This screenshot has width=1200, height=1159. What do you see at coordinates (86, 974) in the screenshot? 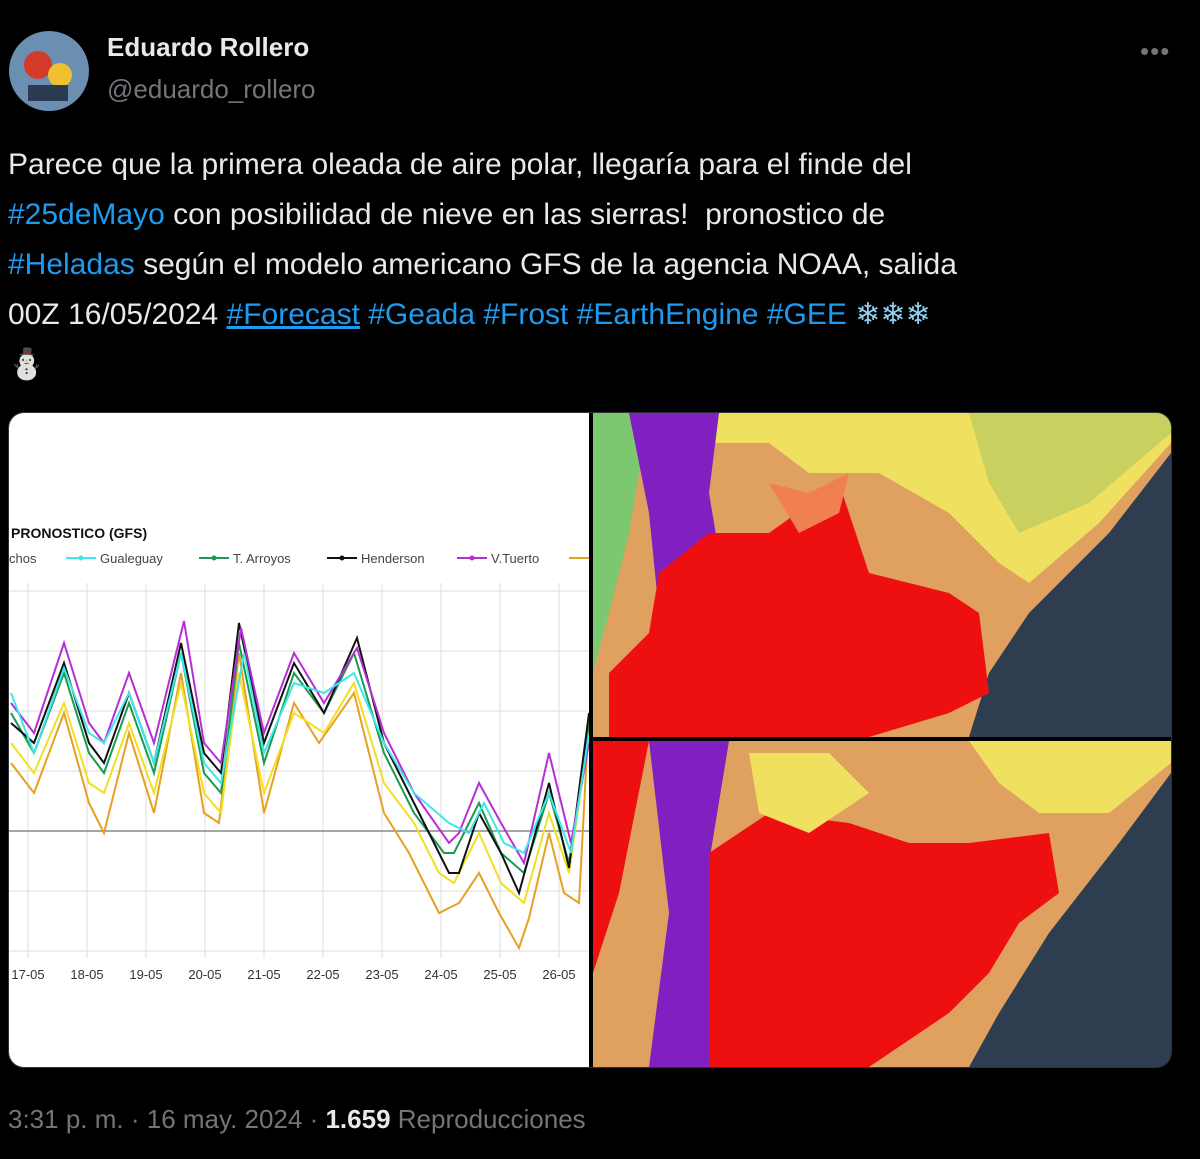
I see `x-tick-label: 18-05` at bounding box center [86, 974].